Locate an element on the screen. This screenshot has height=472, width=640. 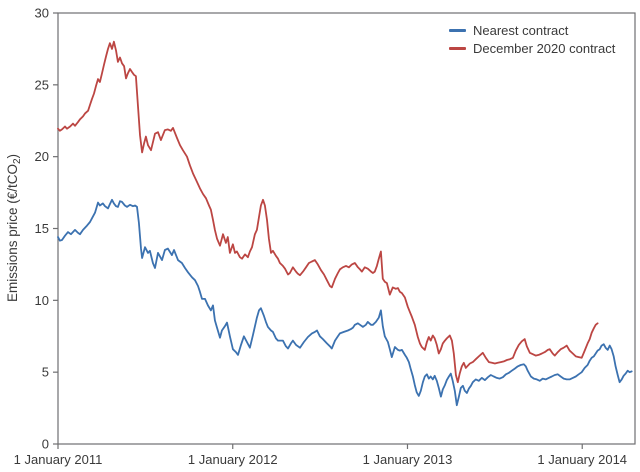
x-tick-label: 1 January 2013 is located at coordinates (408, 459).